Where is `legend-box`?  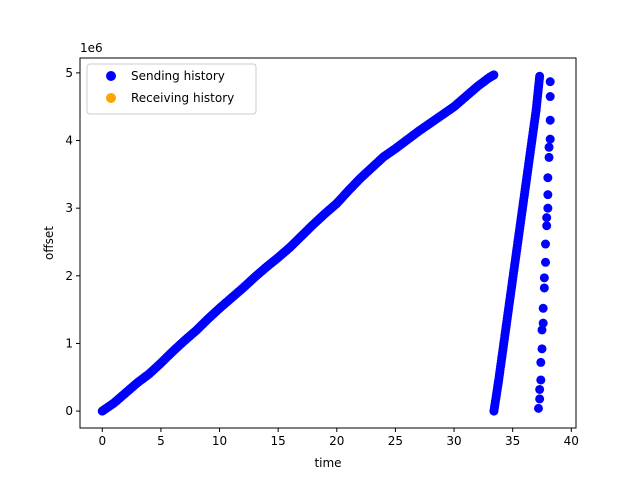 legend-box is located at coordinates (171, 89).